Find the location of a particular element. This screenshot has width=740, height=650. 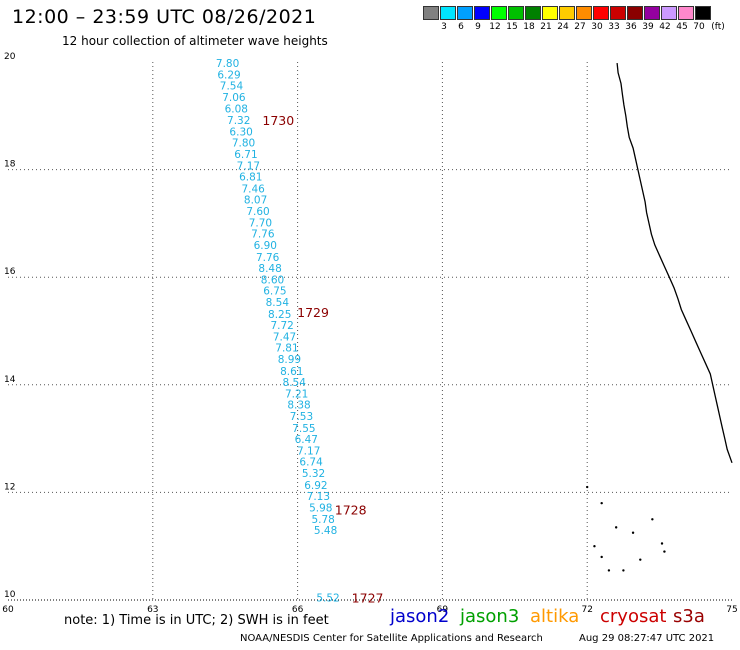

lon-tick-label: 60 is located at coordinates (8, 610).